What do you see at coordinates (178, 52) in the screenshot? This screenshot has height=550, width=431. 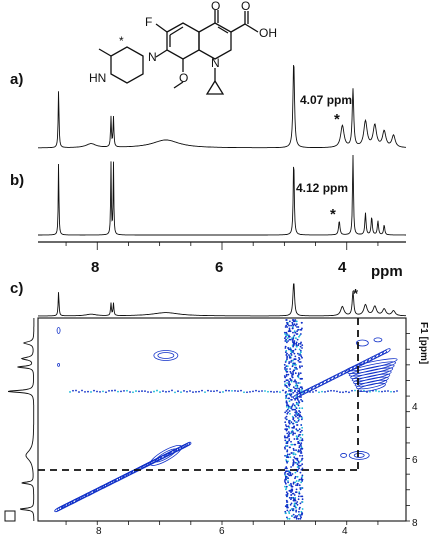 I see `chemical-structure` at bounding box center [178, 52].